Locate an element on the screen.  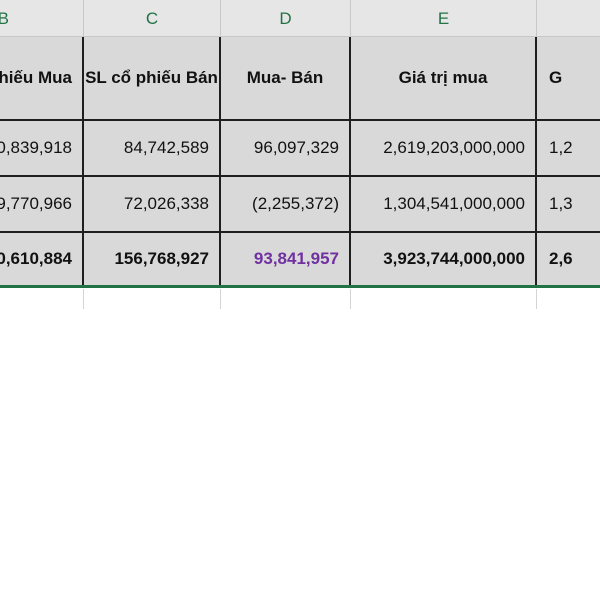
column-header-row: B C D E is located at coordinates (300, 18).